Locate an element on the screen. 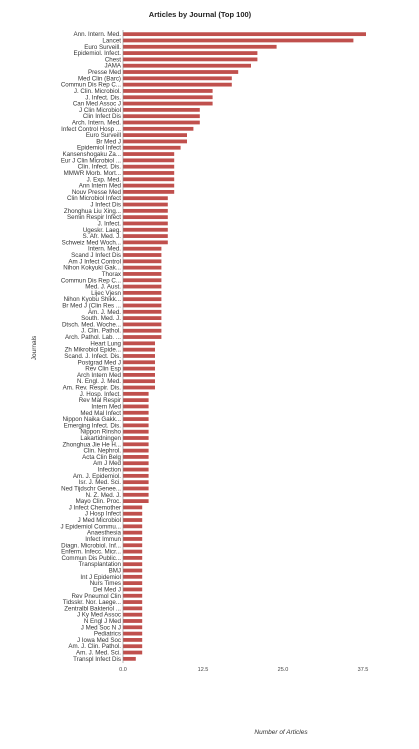  category-label: Rev Pneumol Clin is located at coordinates (96, 596).